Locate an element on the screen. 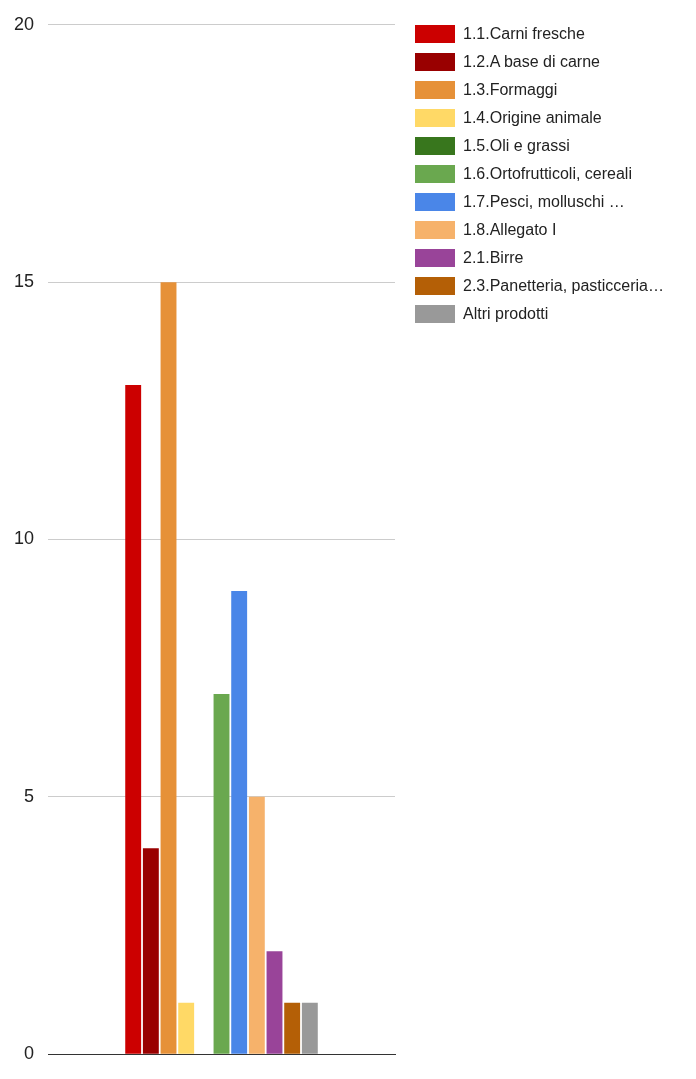 Image resolution: width=696 pixels, height=1079 pixels. legend-label: 1.1.Carni fresche is located at coordinates (524, 34).